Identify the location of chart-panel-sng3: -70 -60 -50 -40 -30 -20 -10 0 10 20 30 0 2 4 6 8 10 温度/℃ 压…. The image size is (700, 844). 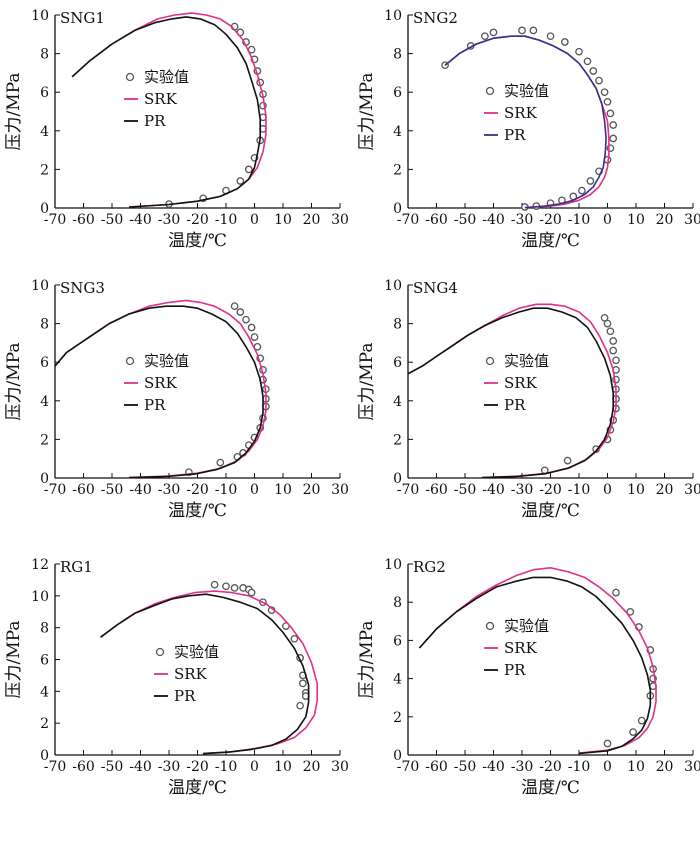
(176, 399).